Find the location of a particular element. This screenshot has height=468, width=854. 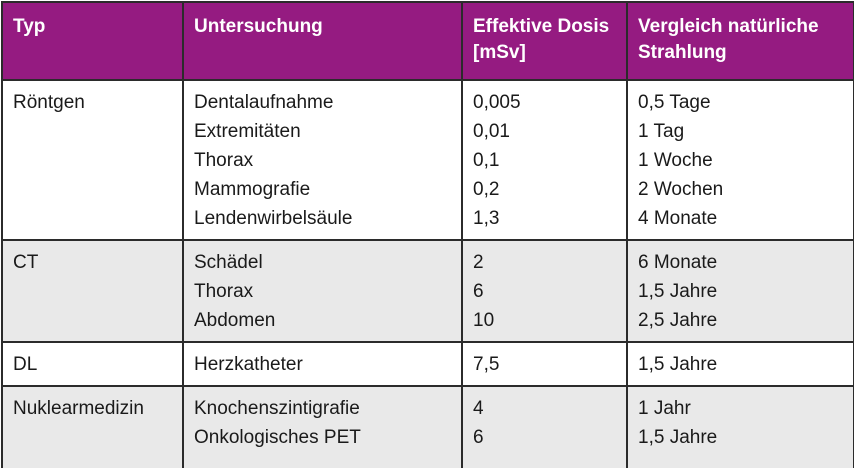

vergleich-cell: 1,5 Jahre is located at coordinates (740, 364).